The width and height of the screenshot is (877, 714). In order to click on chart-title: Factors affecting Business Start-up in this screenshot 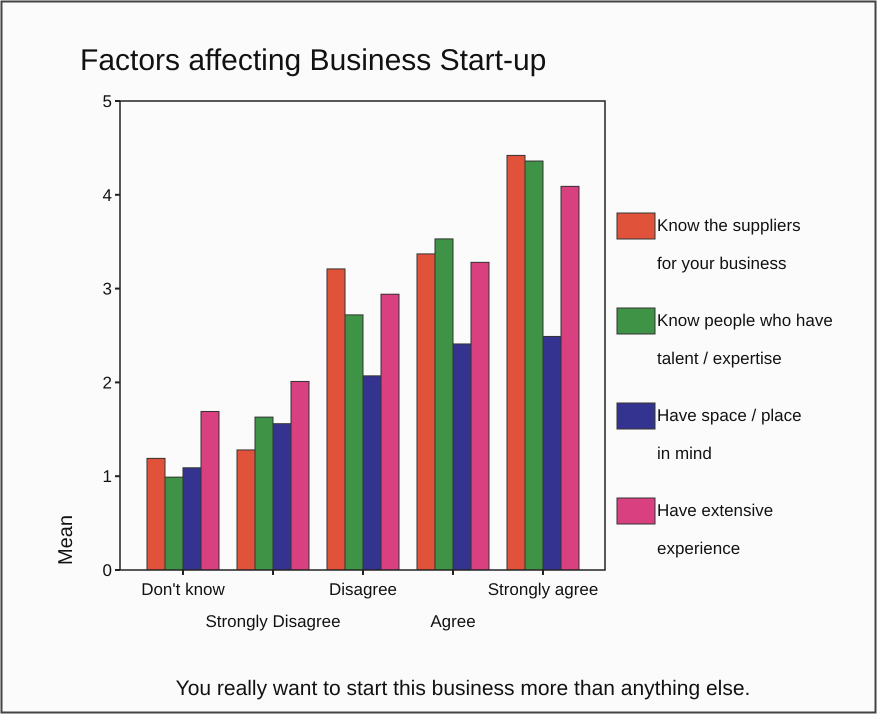, I will do `click(313, 60)`.